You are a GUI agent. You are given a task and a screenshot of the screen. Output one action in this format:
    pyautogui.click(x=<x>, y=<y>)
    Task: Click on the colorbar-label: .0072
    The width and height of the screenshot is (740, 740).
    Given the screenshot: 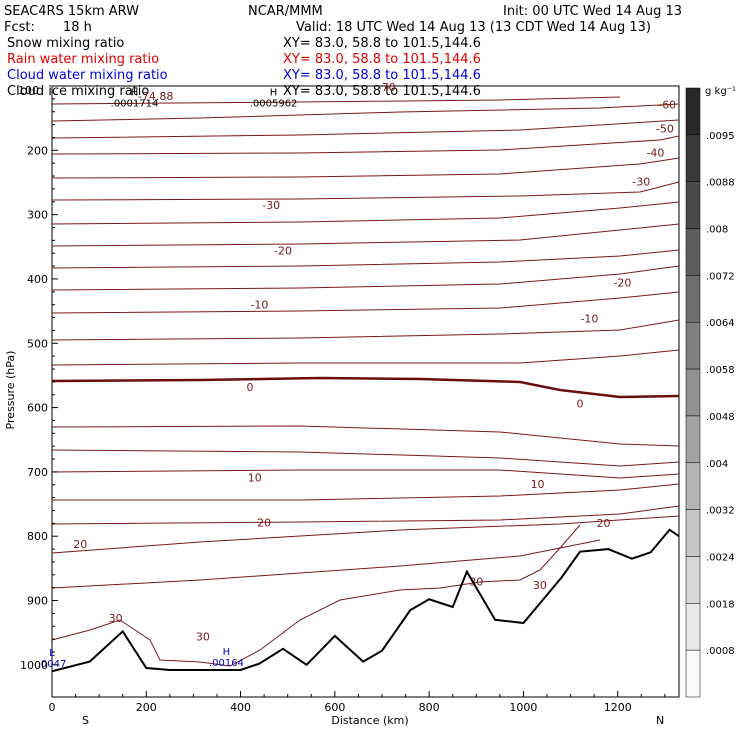 What is the action you would take?
    pyautogui.click(x=720, y=276)
    